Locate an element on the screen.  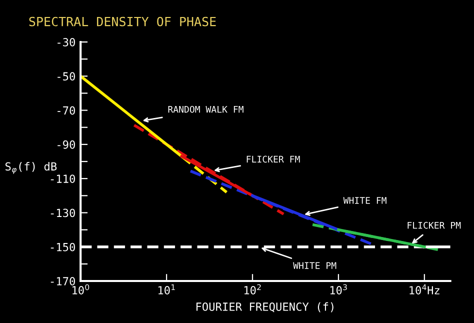
x-axis-title: FOURIER FREQUENCY (f) is located at coordinates (265, 307).